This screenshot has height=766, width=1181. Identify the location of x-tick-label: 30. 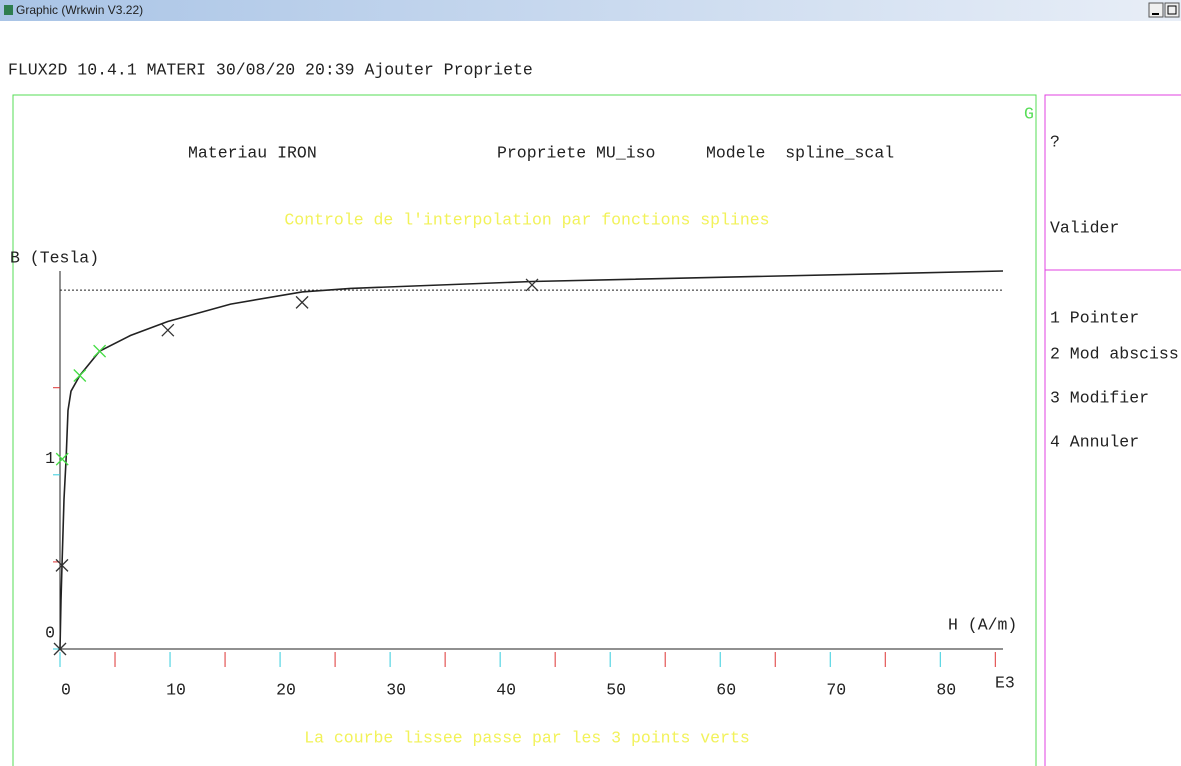
(396, 689).